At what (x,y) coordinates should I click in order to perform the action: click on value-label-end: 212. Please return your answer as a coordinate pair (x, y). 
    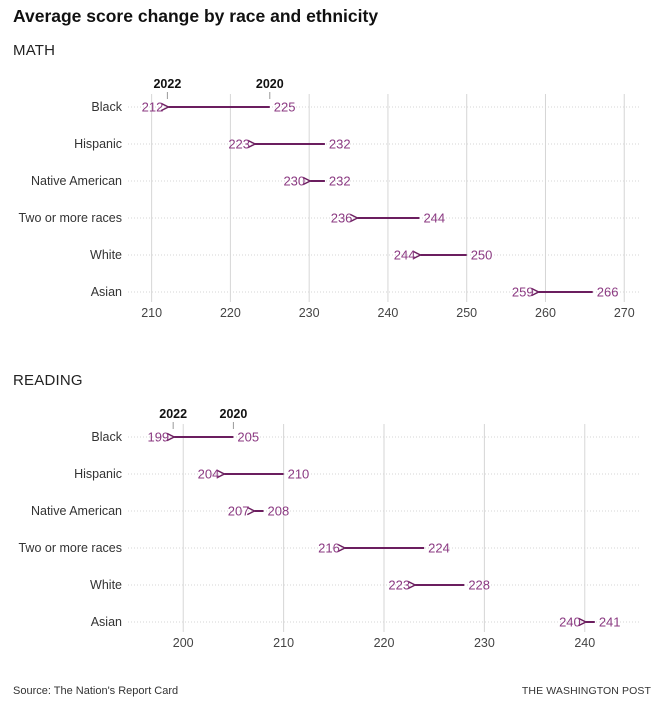
    Looking at the image, I should click on (153, 107).